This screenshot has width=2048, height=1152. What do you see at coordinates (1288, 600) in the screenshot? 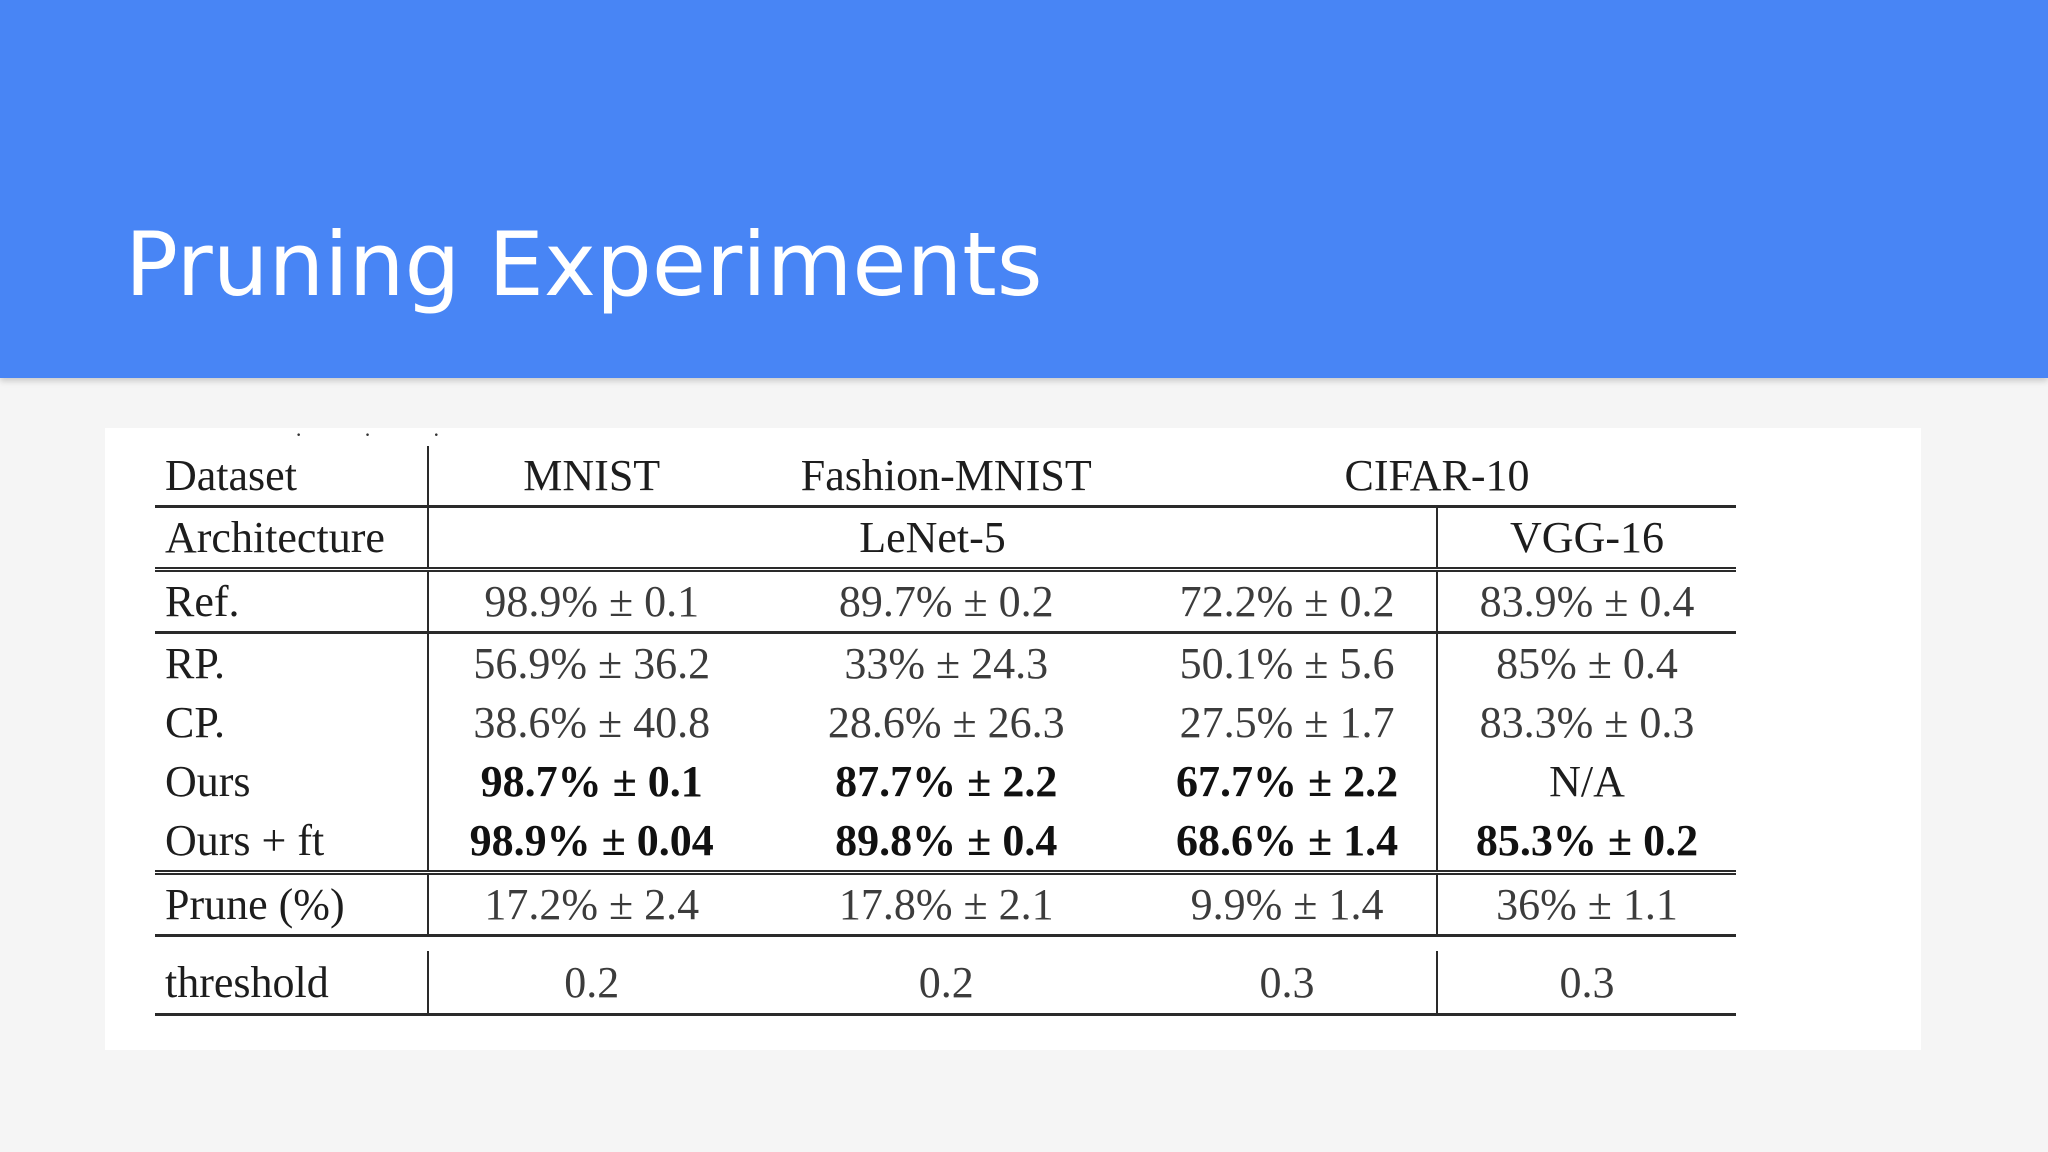
I see `table-cell: 72.2% ± 0.2` at bounding box center [1288, 600].